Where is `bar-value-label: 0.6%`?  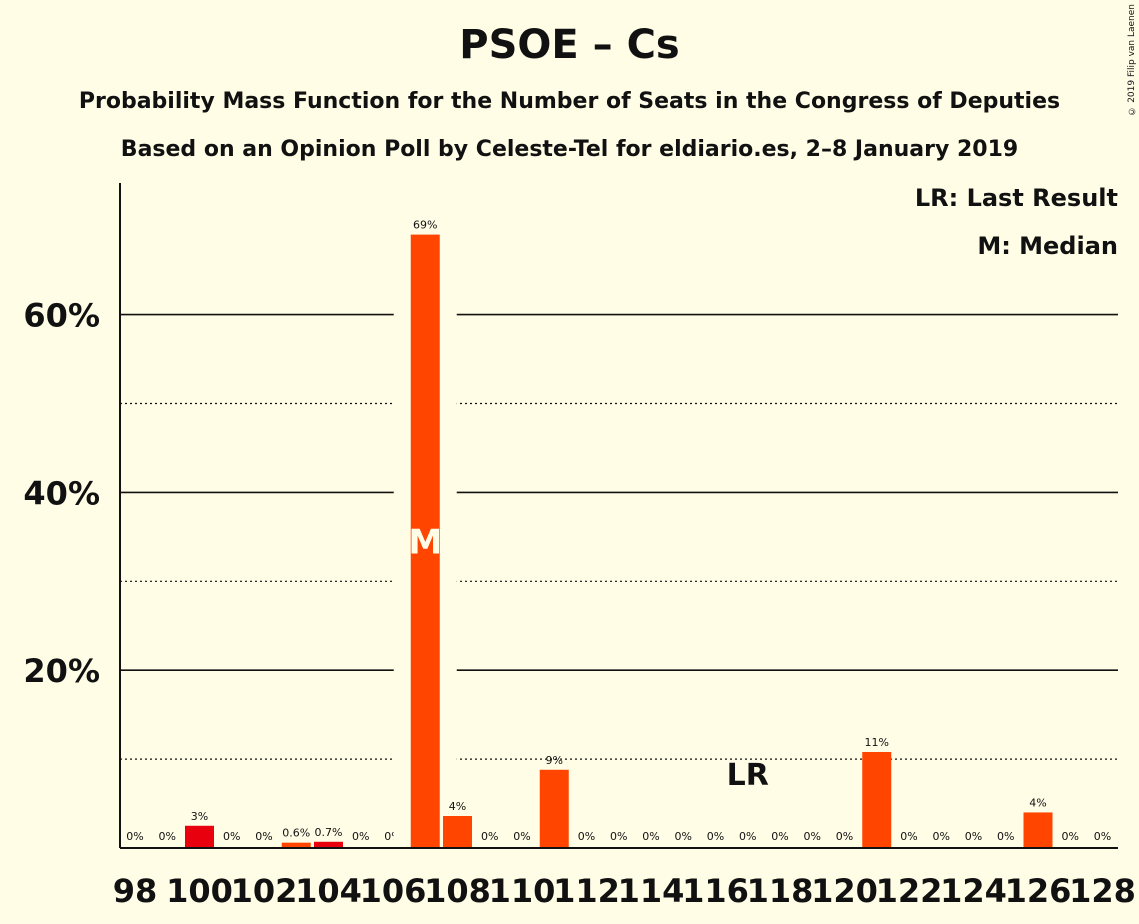
bar-value-label: 0.6% is located at coordinates (296, 833).